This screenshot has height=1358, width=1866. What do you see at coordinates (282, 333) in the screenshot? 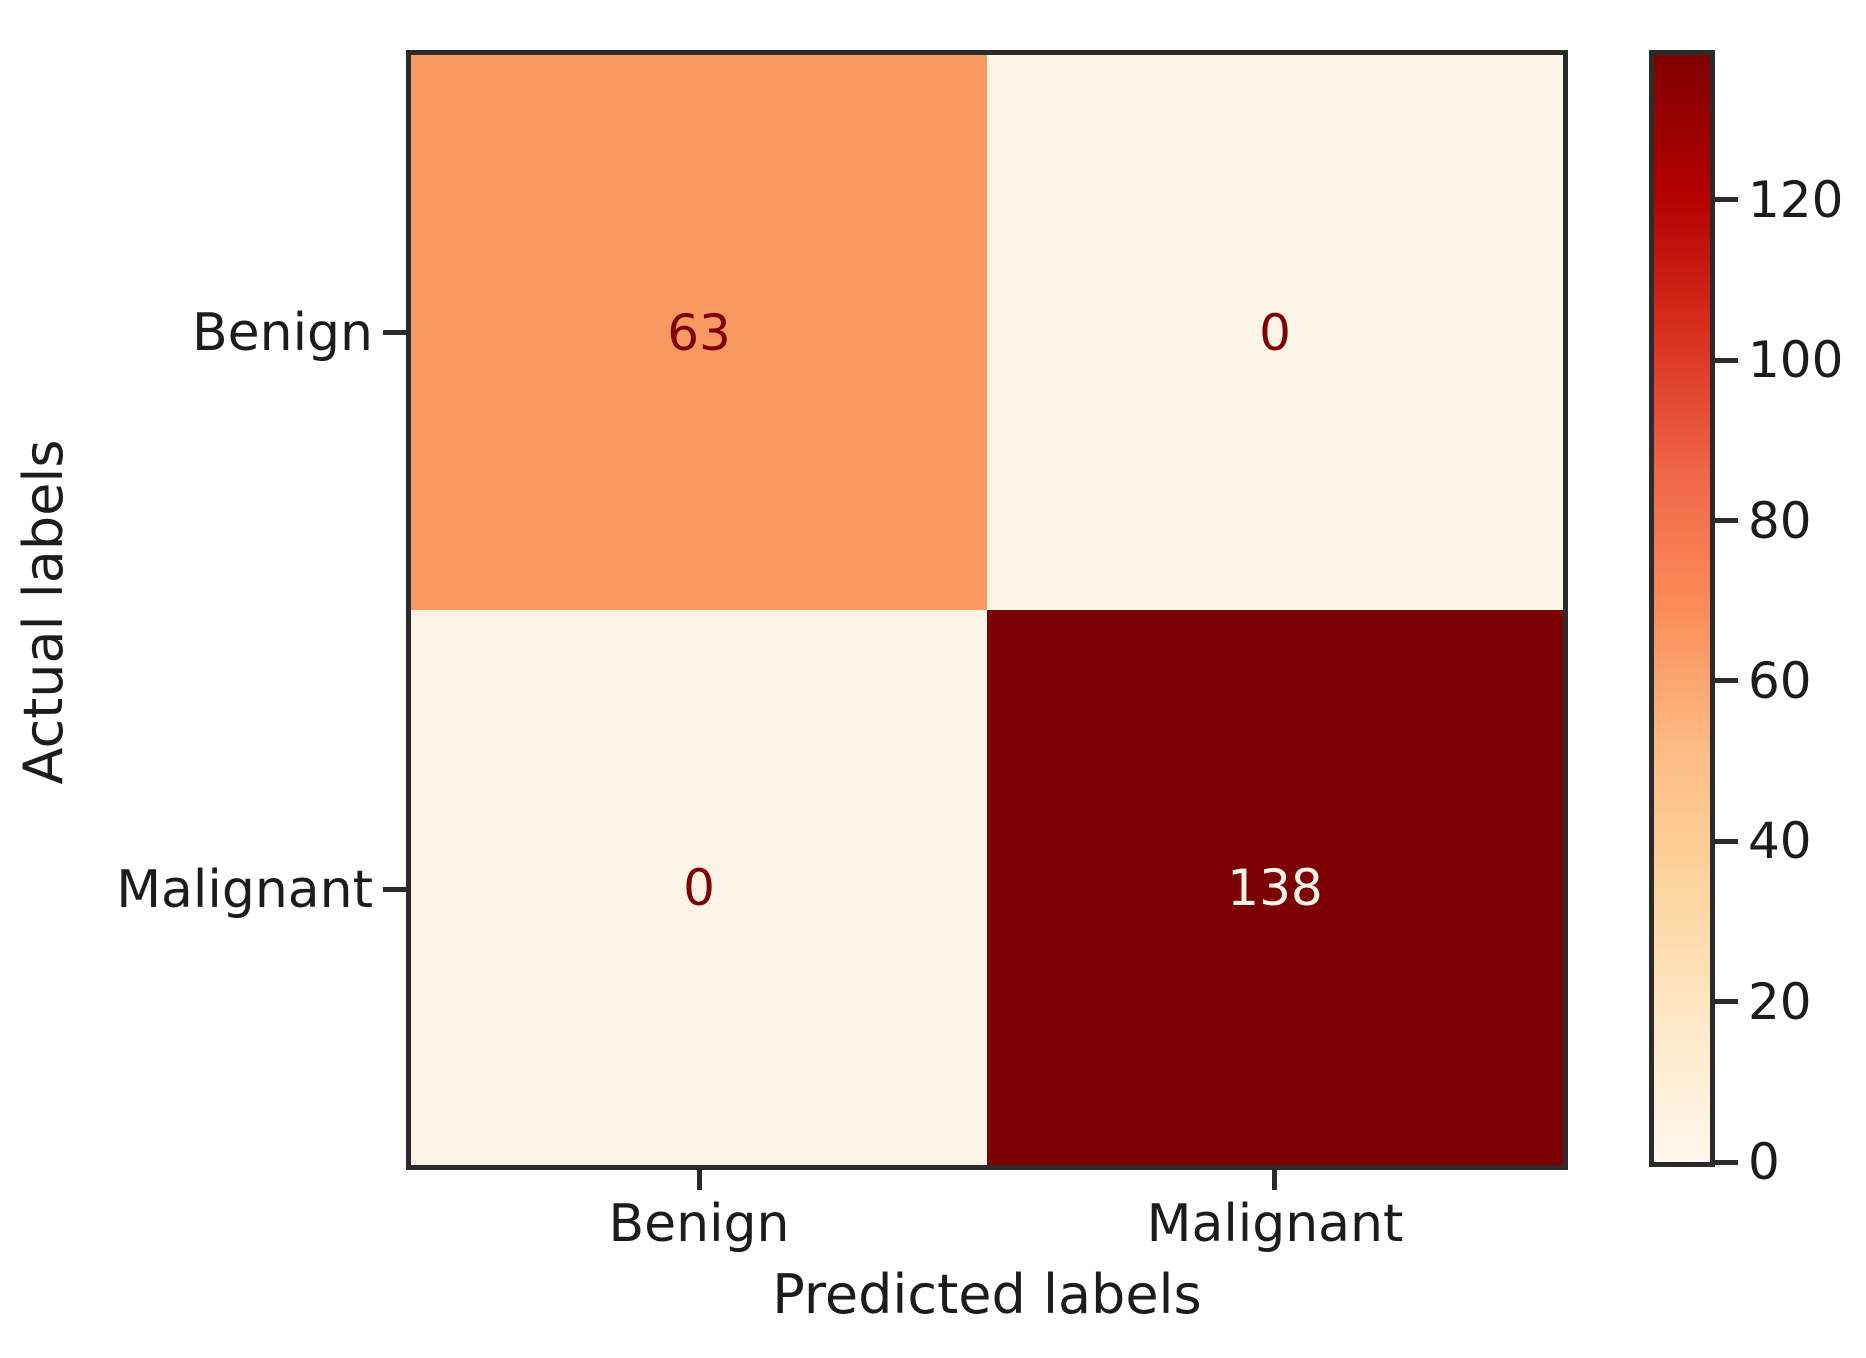
I see `y-tick-label-benign: Benign` at bounding box center [282, 333].